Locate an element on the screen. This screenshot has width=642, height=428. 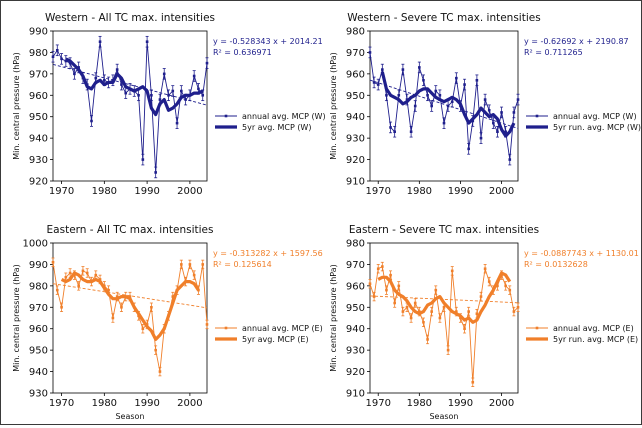
r-squared: R² = 0.711265 is located at coordinates (553, 52).